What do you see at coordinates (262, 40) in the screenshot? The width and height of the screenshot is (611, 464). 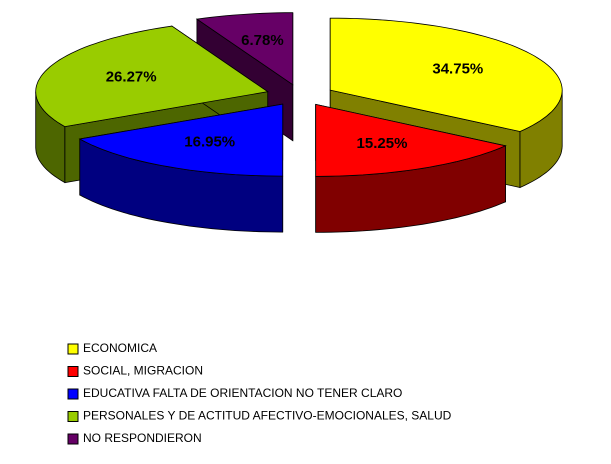 I see `value-label: 6.78%` at bounding box center [262, 40].